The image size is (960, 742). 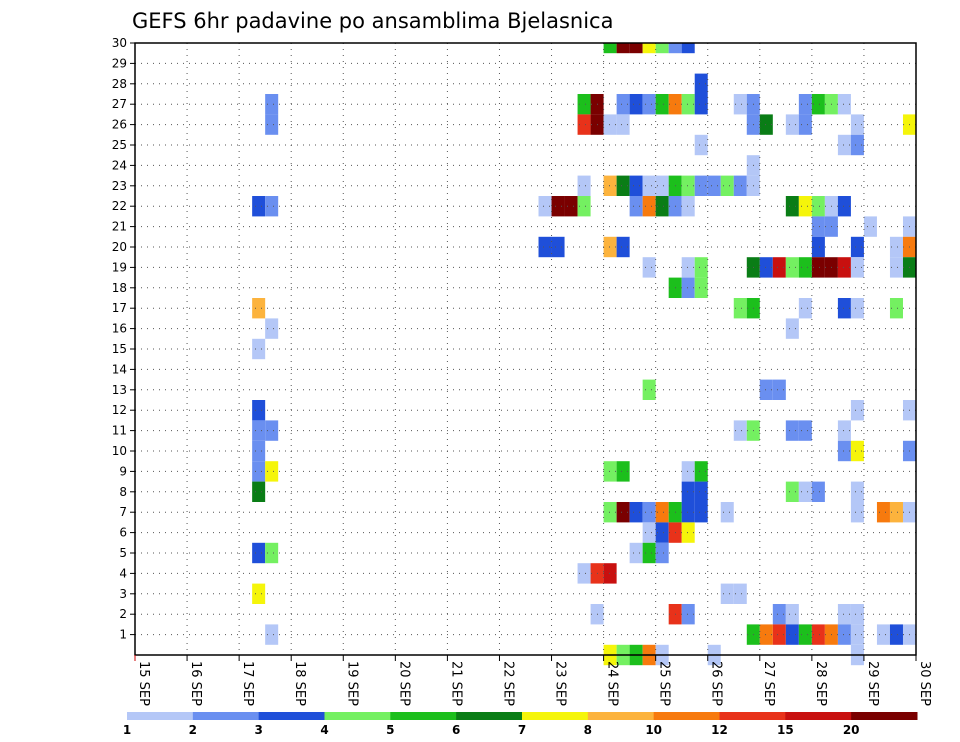 What do you see at coordinates (123, 512) in the screenshot?
I see `y-tick-label: 7` at bounding box center [123, 512].